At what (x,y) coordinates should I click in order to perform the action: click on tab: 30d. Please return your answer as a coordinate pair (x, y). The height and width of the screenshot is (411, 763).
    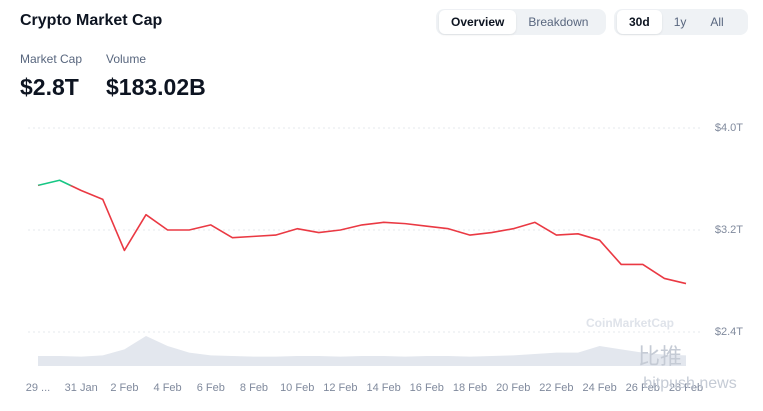
    Looking at the image, I should click on (639, 22).